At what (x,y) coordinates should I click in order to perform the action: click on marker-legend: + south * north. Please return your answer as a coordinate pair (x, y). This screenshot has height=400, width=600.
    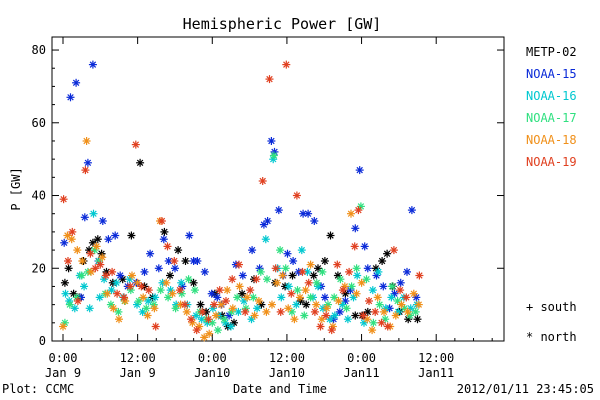
    Looking at the image, I should click on (551, 322).